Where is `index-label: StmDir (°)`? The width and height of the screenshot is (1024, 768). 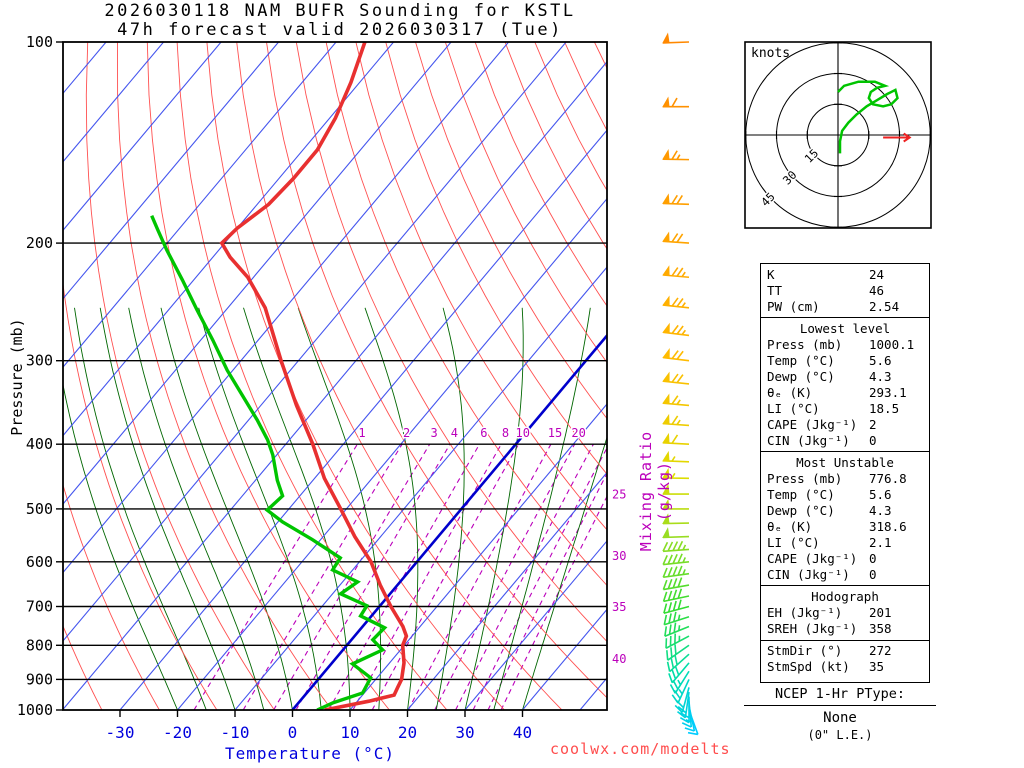 index-label: StmDir (°) is located at coordinates (805, 650).